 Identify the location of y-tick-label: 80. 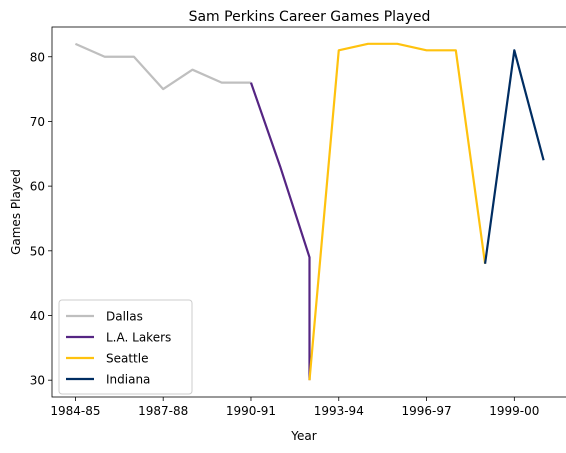
(37, 57).